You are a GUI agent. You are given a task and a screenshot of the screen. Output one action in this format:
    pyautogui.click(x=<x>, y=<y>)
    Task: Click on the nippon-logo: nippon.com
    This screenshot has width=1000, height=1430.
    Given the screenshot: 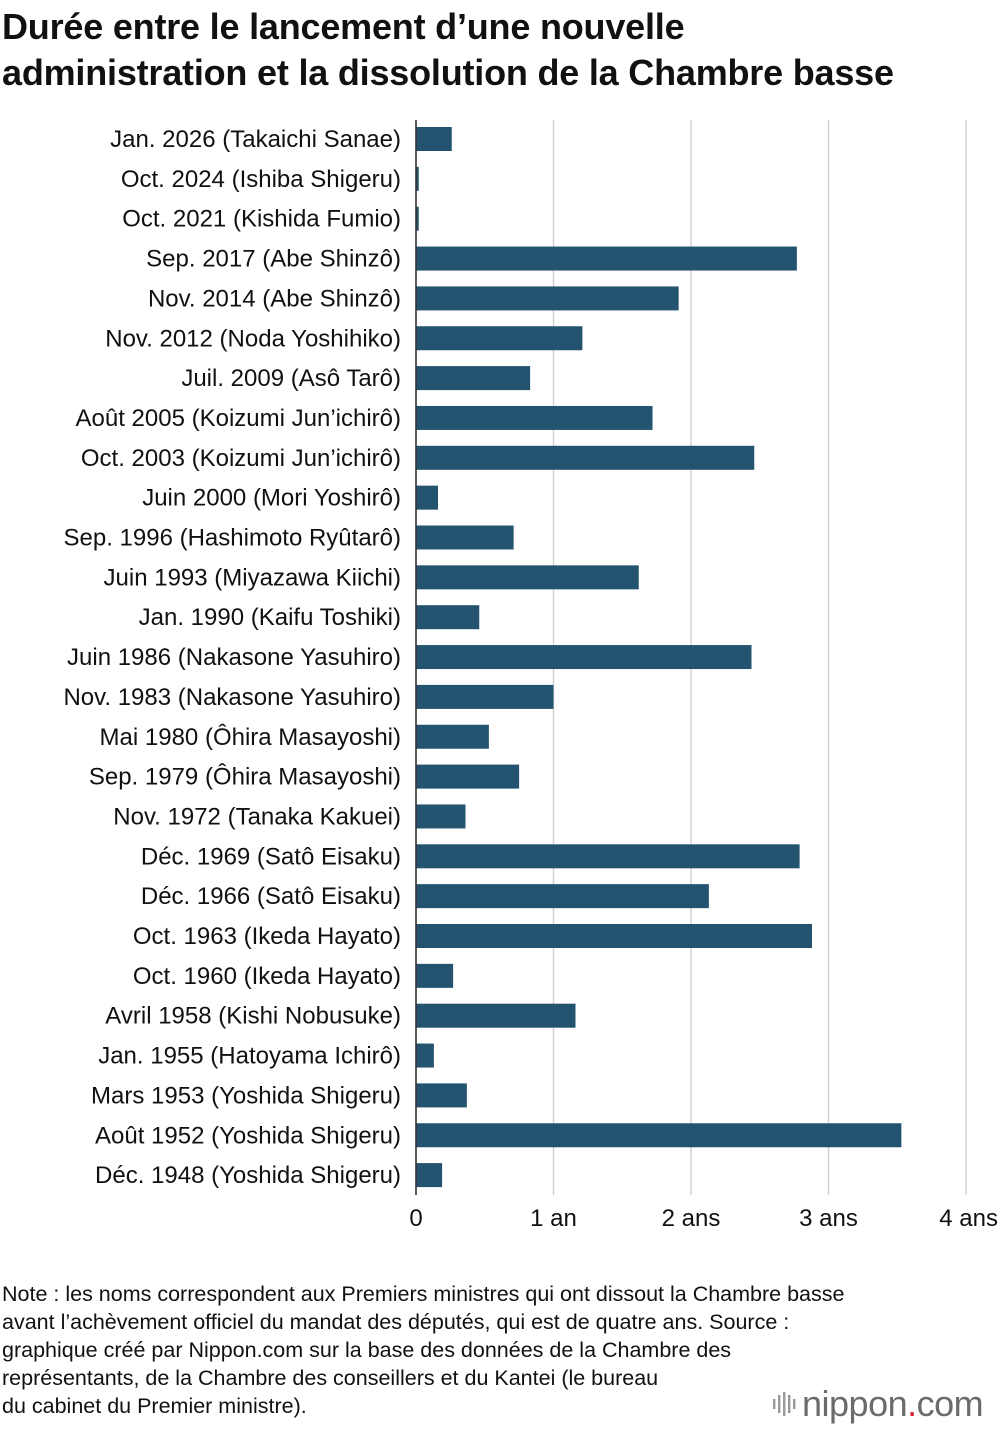 What is the action you would take?
    pyautogui.click(x=878, y=1404)
    